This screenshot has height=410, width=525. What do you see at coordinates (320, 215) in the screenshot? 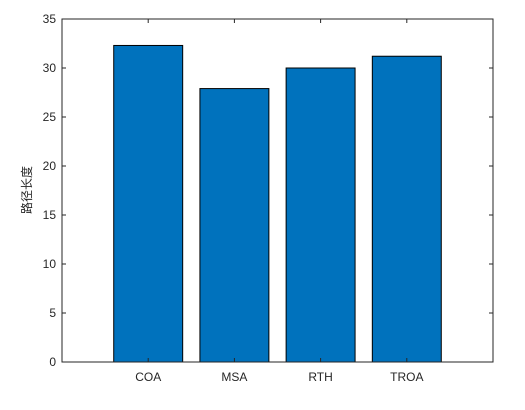
I see `bar-rth` at bounding box center [320, 215].